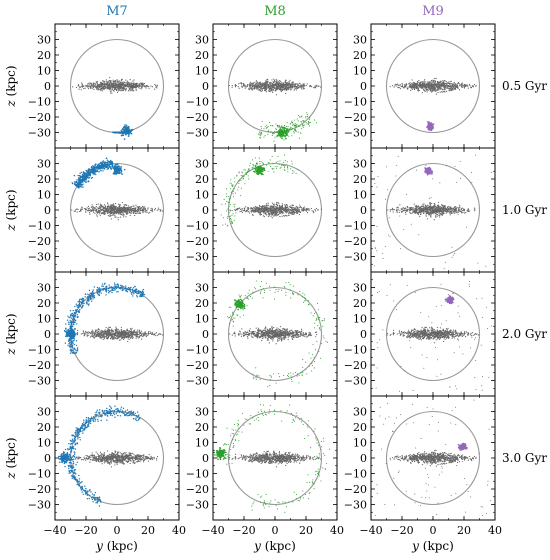  What do you see at coordinates (464, 530) in the screenshot?
I see `x-tick-label: 20` at bounding box center [464, 530].